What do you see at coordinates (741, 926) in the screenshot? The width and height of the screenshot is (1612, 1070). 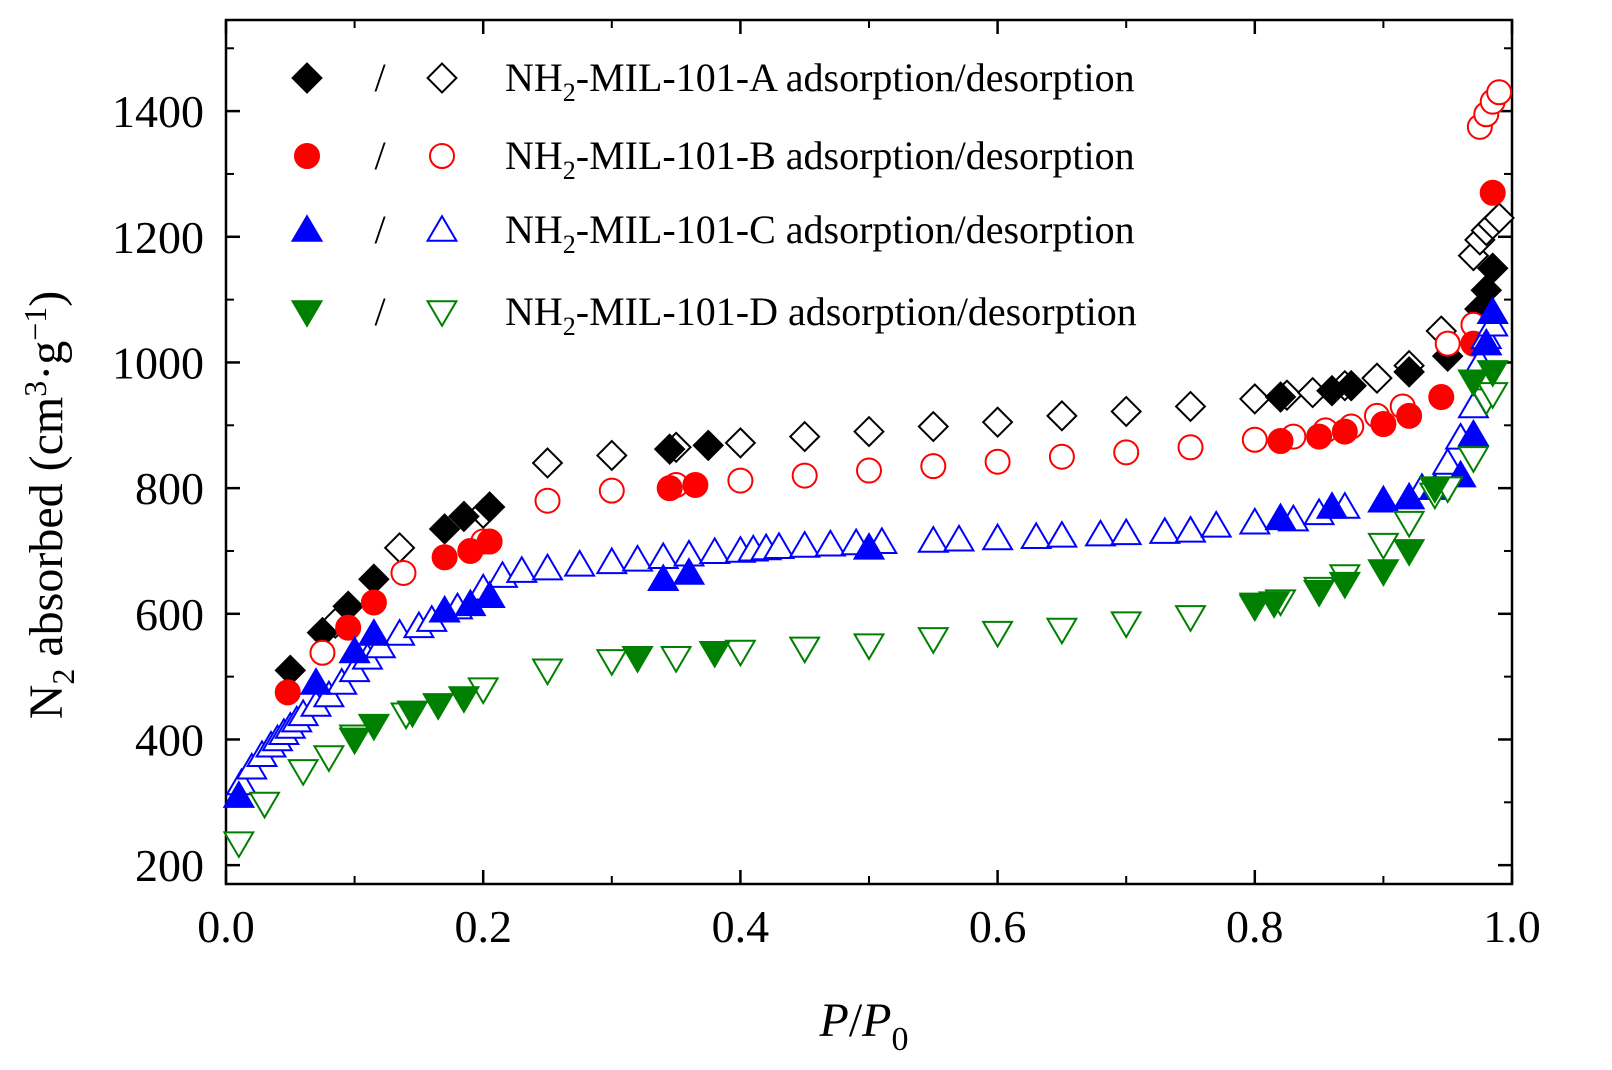 I see `x-tick-label: 0.4` at bounding box center [741, 926].